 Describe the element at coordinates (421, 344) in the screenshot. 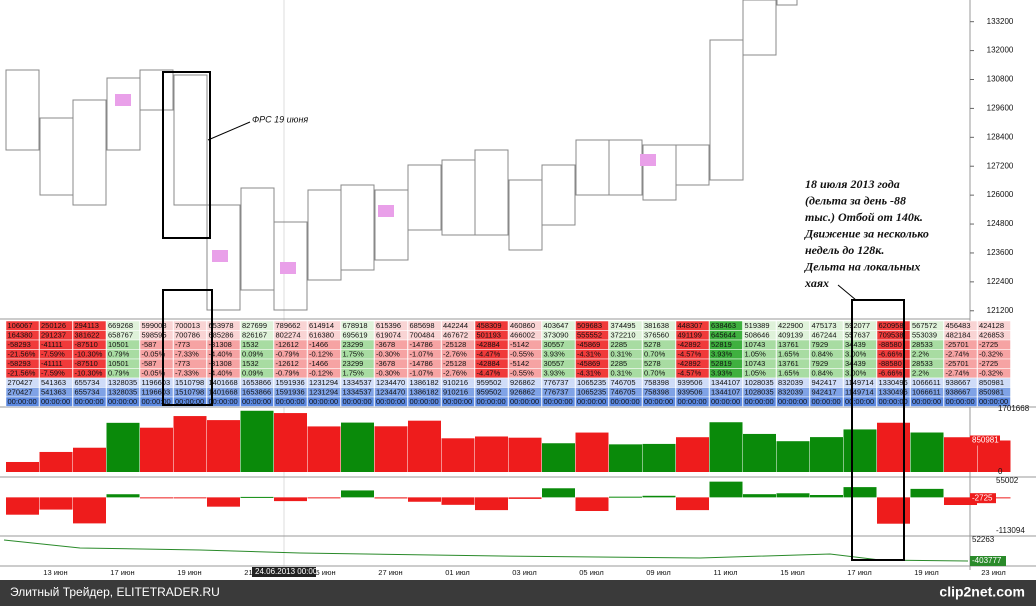

I see `table-cell-text: -14786` at that location.